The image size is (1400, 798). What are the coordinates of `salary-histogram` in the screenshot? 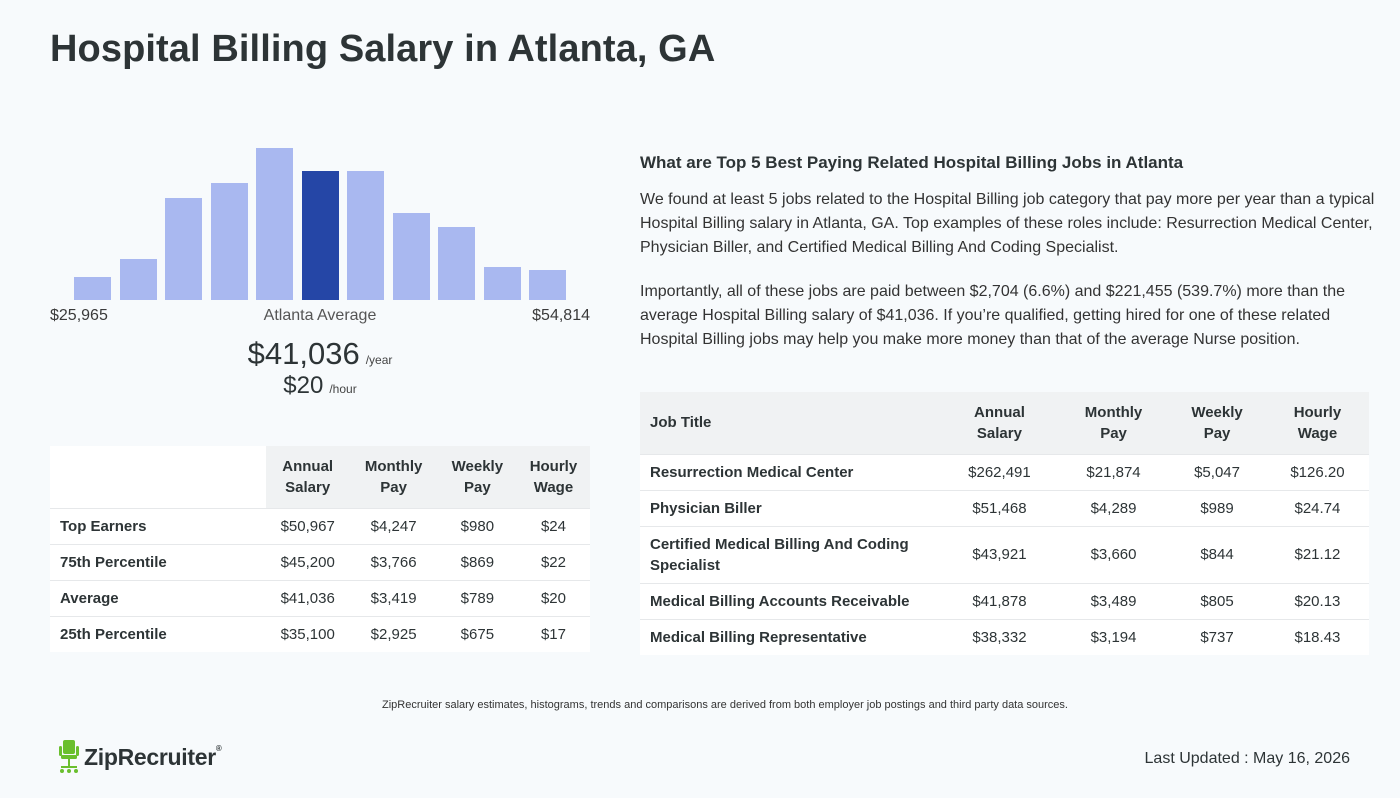 It's located at (320, 220).